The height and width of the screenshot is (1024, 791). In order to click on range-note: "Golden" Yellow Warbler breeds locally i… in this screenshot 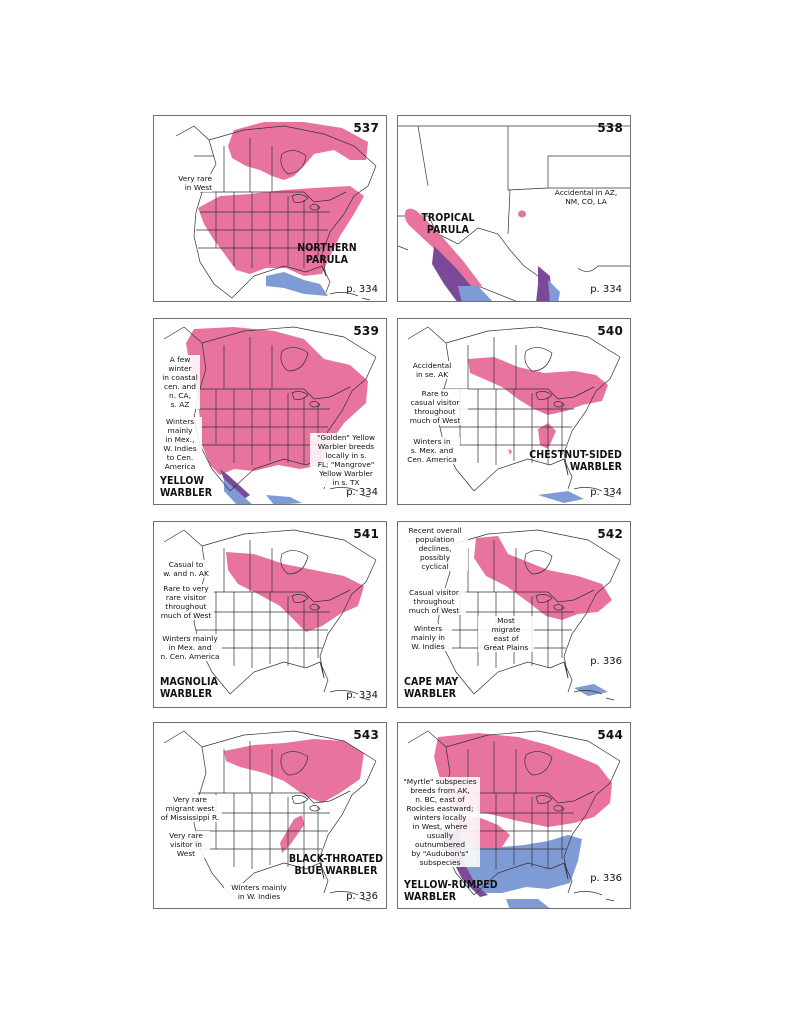, I will do `click(346, 460)`.